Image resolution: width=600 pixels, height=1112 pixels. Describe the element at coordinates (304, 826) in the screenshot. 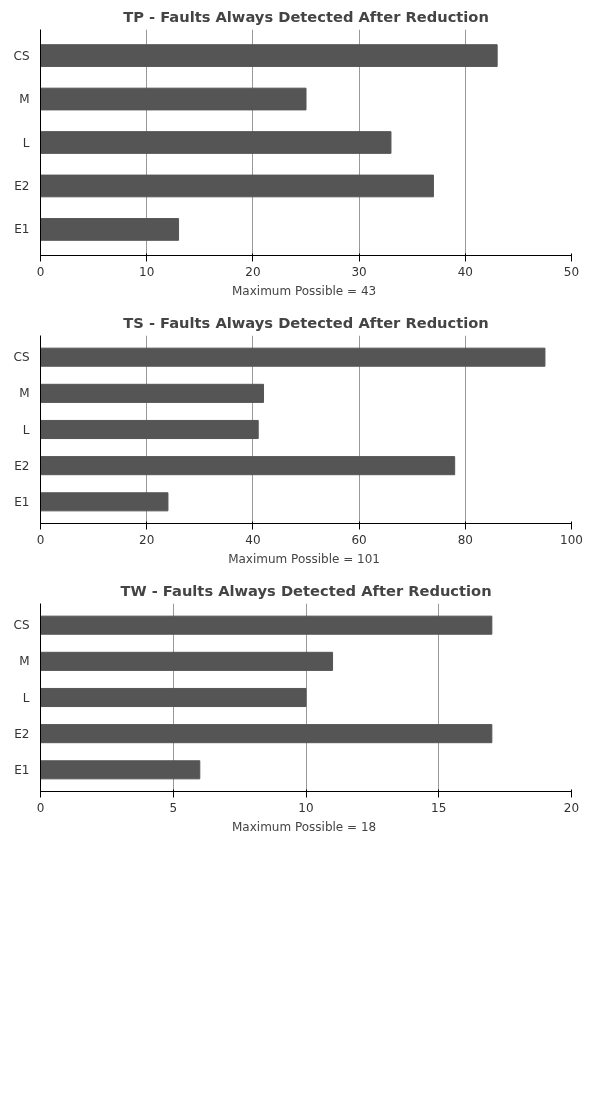

I see `x-axis-title: Maximum Possible = 18` at that location.